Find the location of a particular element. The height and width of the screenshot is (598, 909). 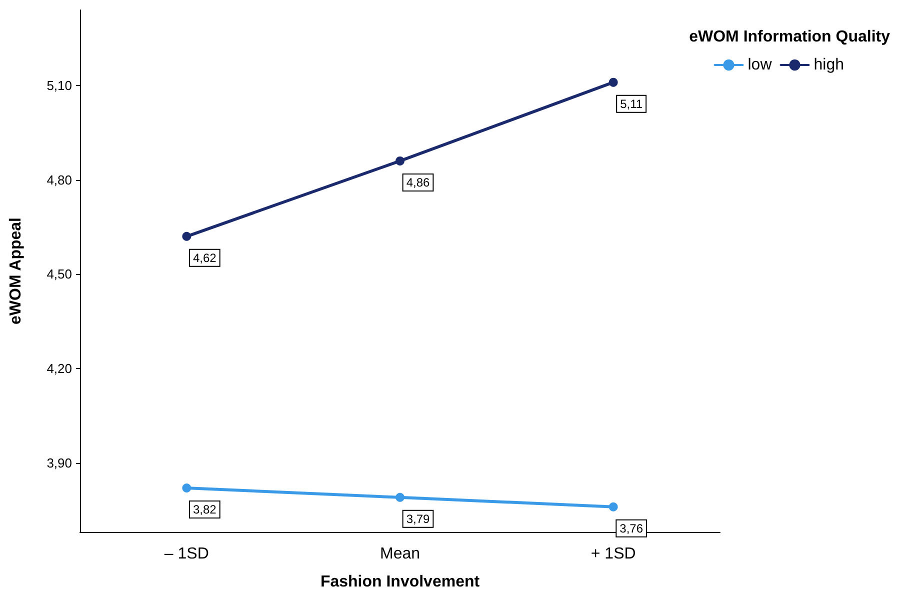

x-axis-title: Fashion Involvement is located at coordinates (400, 582).